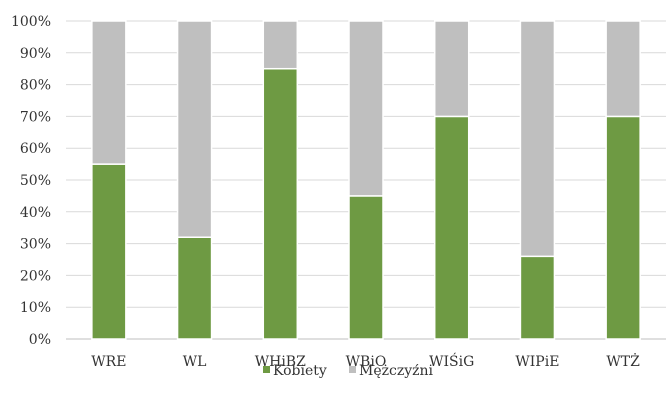  Describe the element at coordinates (31, 22) in the screenshot. I see `y-tick-label: 100%` at that location.